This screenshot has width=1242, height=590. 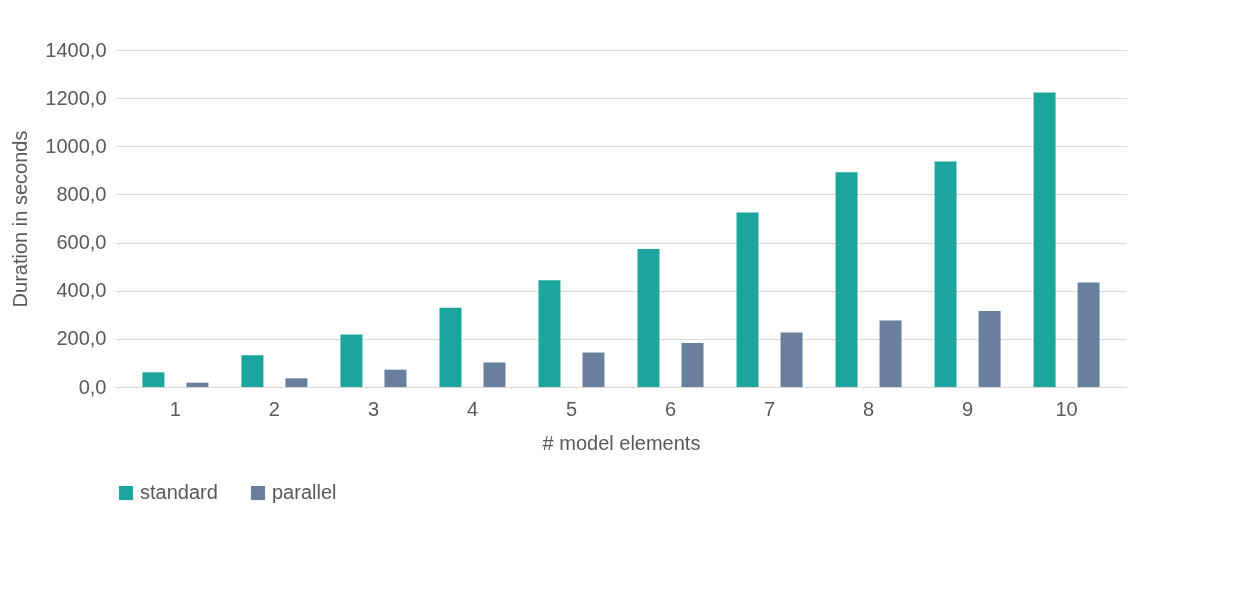 I want to click on x-tick-label: 8, so click(x=868, y=408).